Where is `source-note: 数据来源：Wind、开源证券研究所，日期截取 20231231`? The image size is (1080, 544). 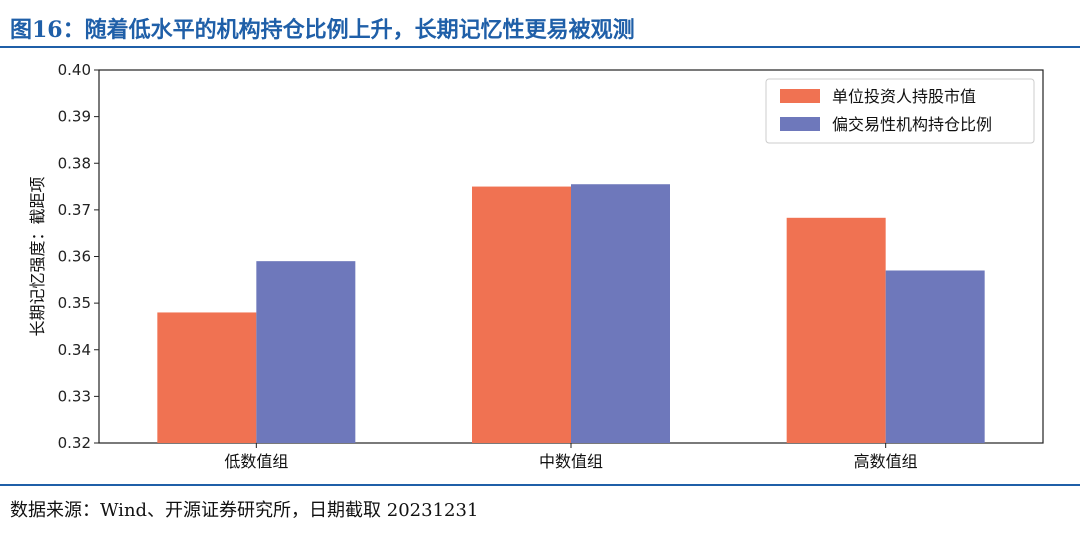 source-note: 数据来源：Wind、开源证券研究所，日期截取 20231231 is located at coordinates (244, 510).